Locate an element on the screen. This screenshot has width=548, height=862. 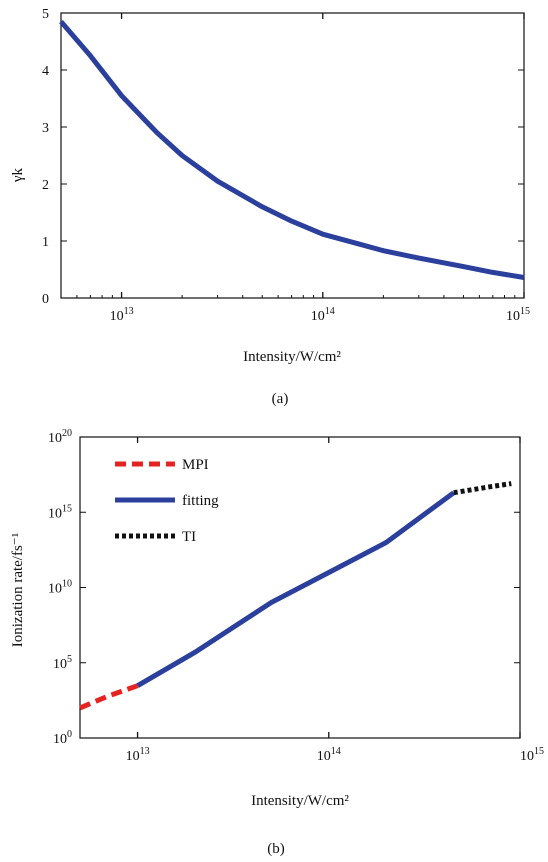
legend-label-ti: TI is located at coordinates (189, 537).